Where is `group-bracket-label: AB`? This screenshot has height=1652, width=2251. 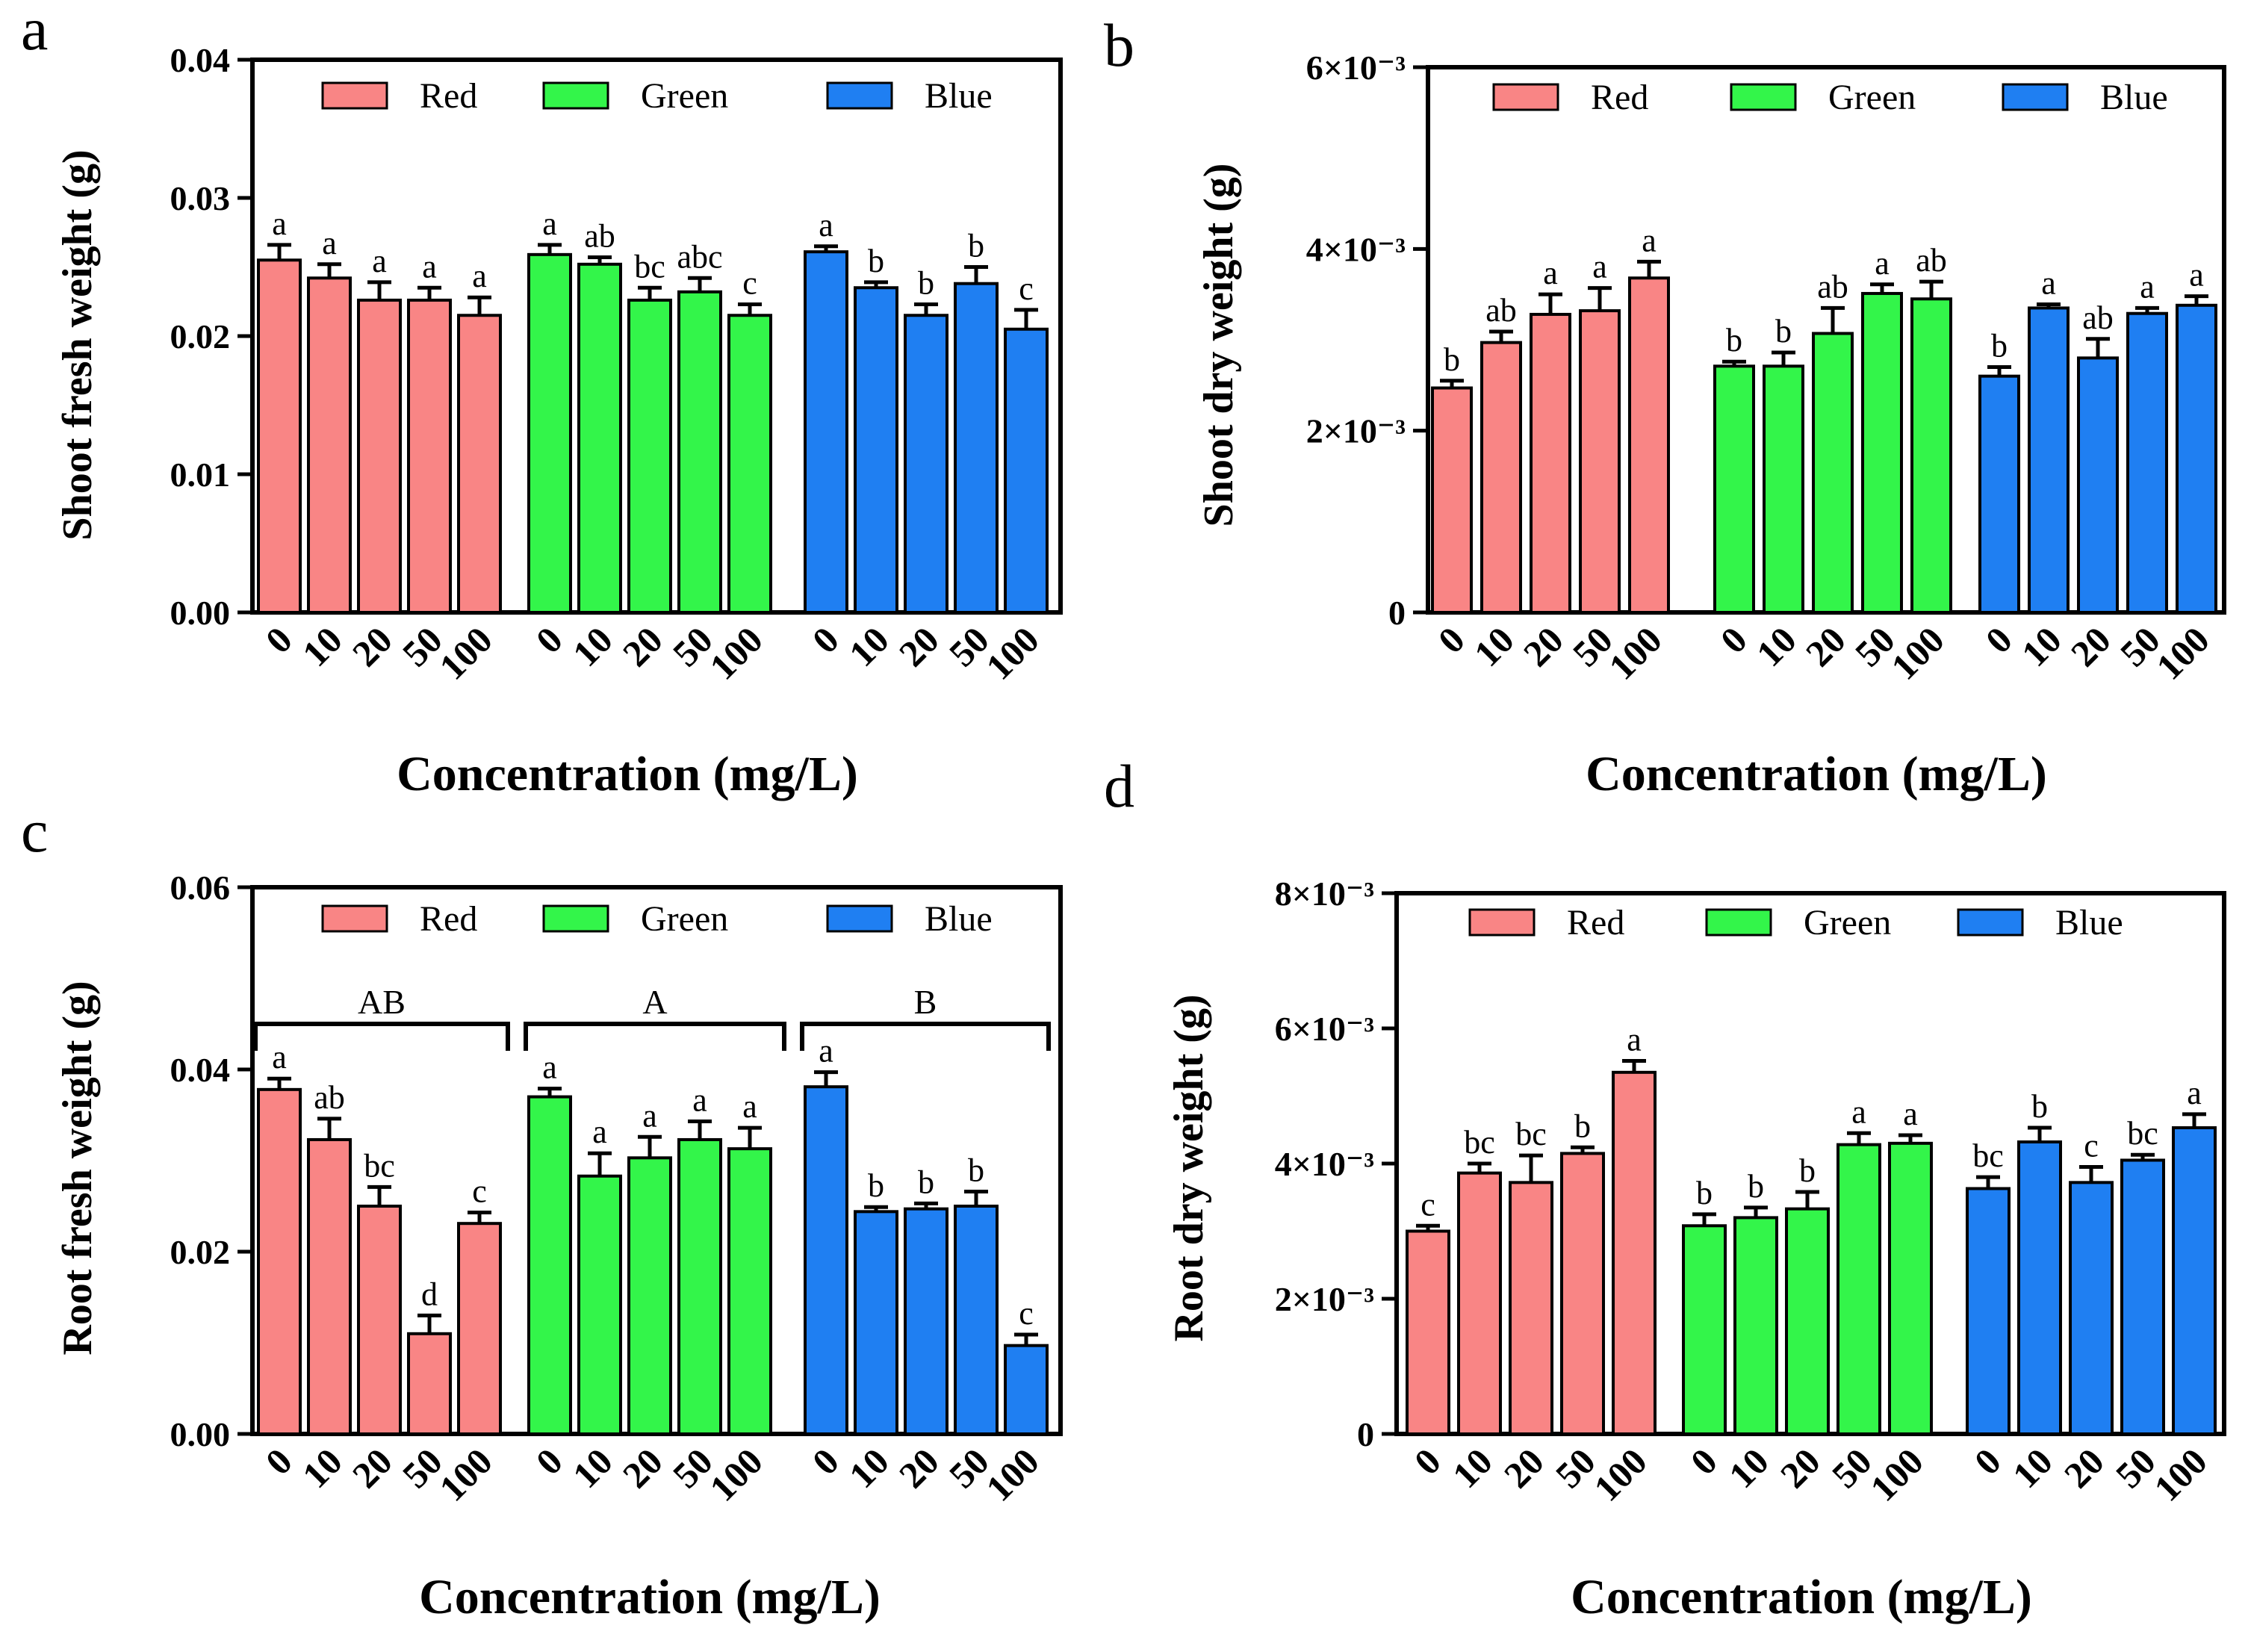 group-bracket-label: AB is located at coordinates (382, 1002).